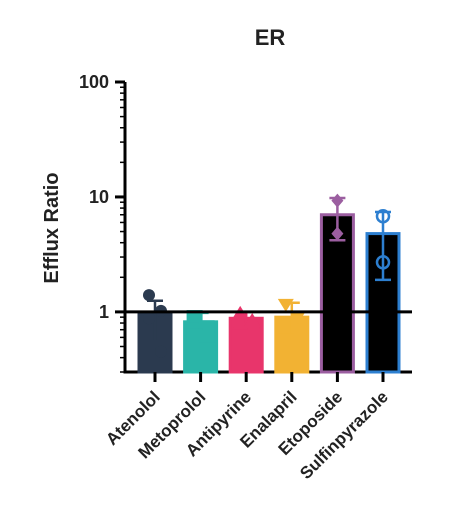  Describe the element at coordinates (52, 227) in the screenshot. I see `y-axis-label: Efflux Ratio` at that location.